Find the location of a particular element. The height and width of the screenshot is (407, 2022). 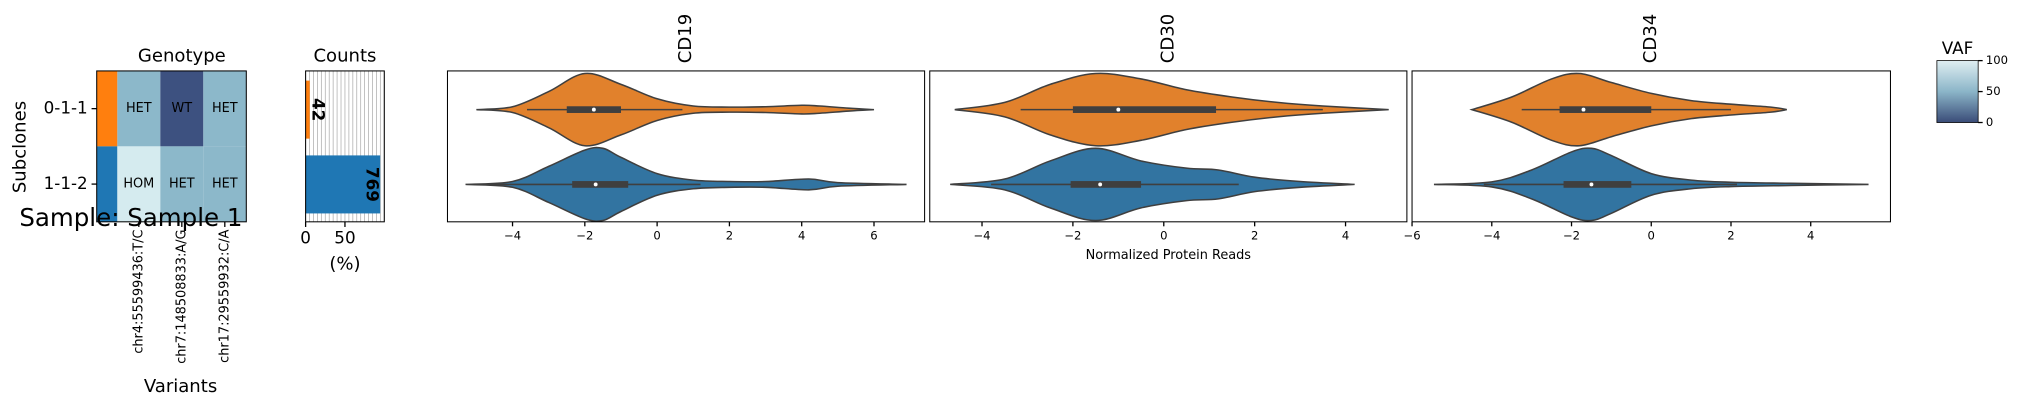

count-label: 769 is located at coordinates (372, 184).